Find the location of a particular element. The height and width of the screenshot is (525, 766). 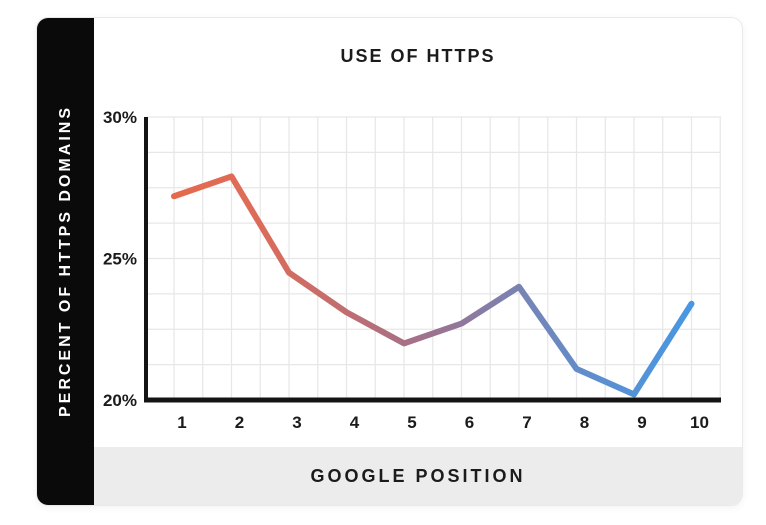

x-tick-label: 2 is located at coordinates (239, 422).